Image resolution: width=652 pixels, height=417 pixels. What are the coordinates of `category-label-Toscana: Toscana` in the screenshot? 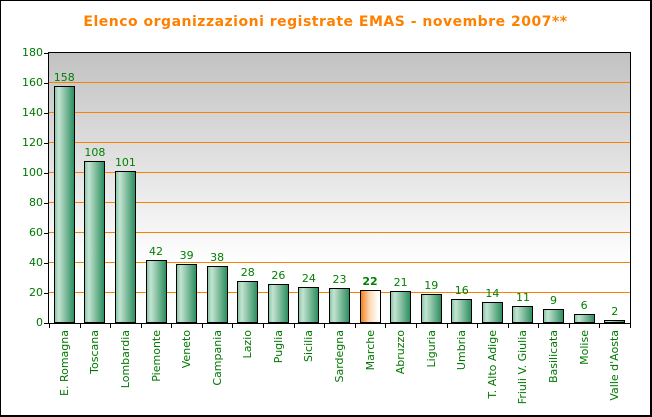 It's located at (95, 352).